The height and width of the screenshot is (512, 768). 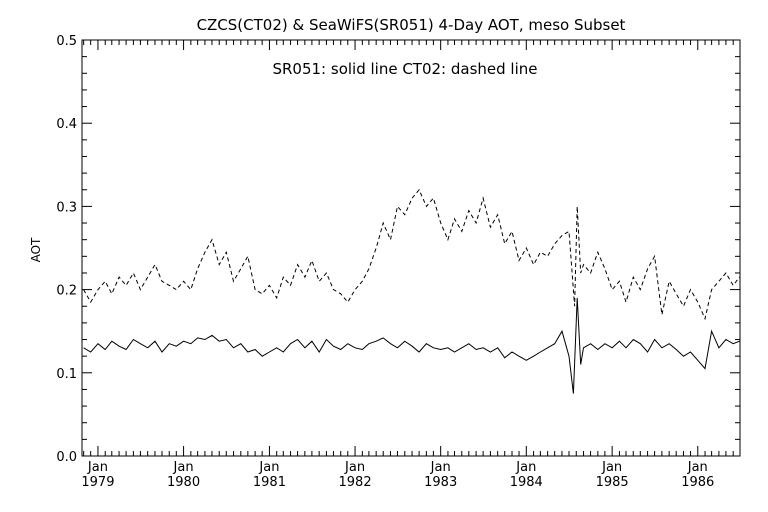 What do you see at coordinates (97, 482) in the screenshot?
I see `x-tick-year-label: 1979` at bounding box center [97, 482].